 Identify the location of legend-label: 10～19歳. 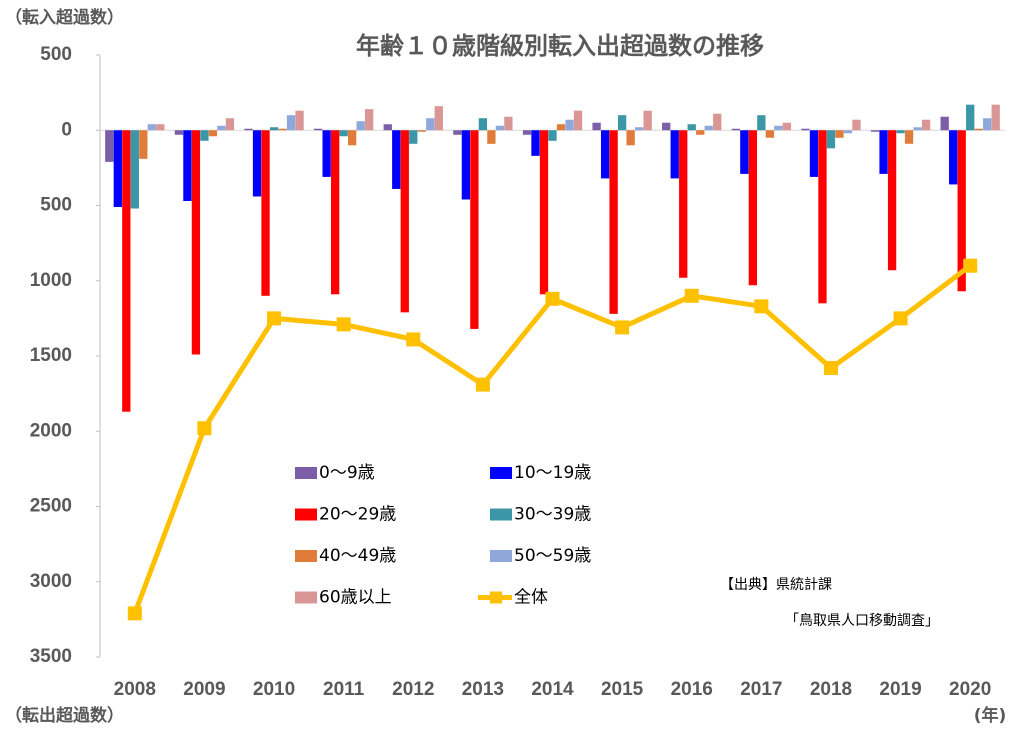
(552, 473).